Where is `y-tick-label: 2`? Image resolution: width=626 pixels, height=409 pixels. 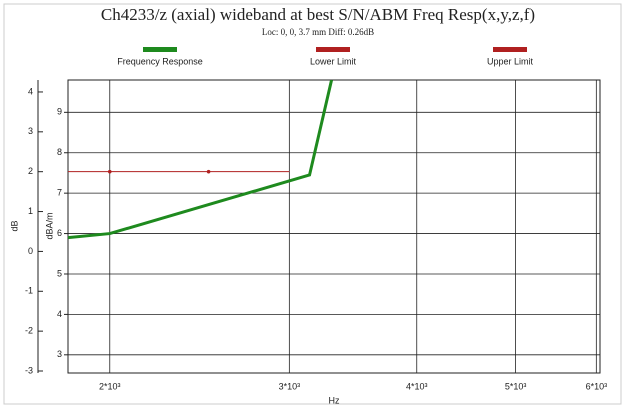 y-tick-label: 2 is located at coordinates (30, 171).